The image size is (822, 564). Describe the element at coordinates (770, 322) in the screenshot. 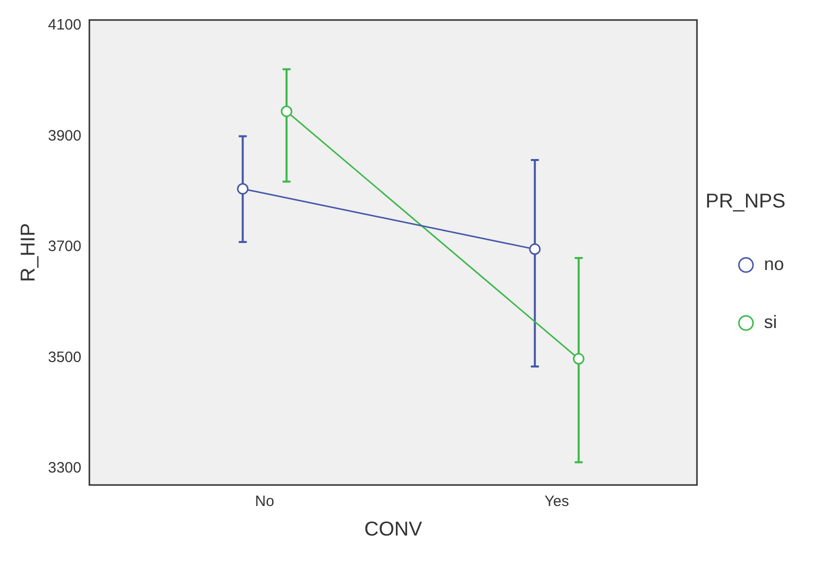

I see `legend-label: si` at that location.